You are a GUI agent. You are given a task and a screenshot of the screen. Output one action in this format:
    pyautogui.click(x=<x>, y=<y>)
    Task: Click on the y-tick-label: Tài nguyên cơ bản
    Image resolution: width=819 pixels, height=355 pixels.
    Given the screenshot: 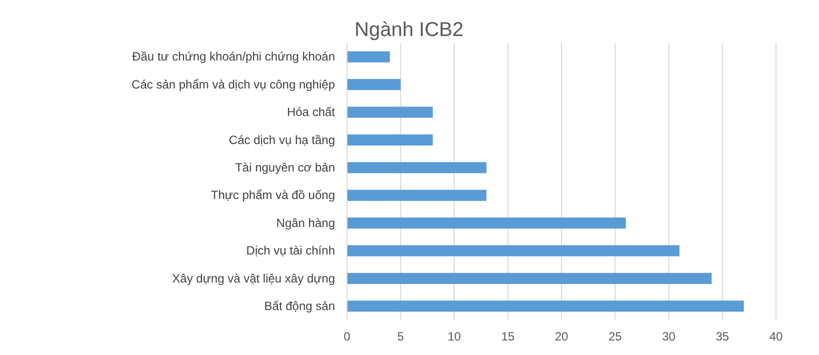 What is the action you would take?
    pyautogui.click(x=285, y=167)
    